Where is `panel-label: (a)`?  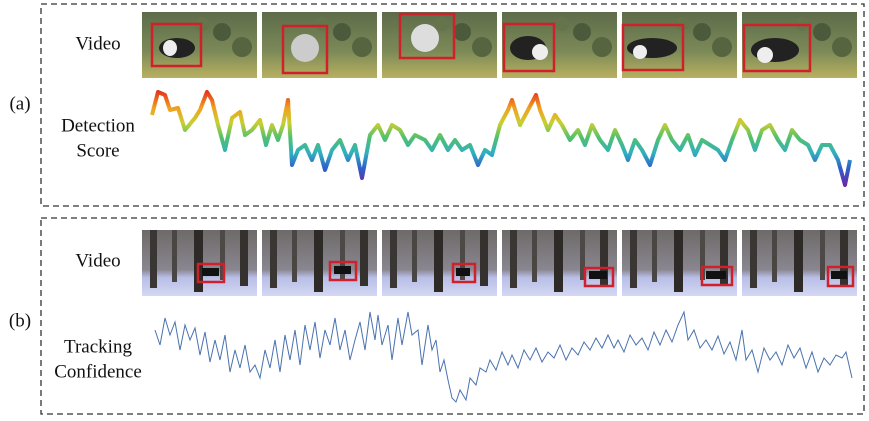
panel-label: (a) is located at coordinates (19, 103).